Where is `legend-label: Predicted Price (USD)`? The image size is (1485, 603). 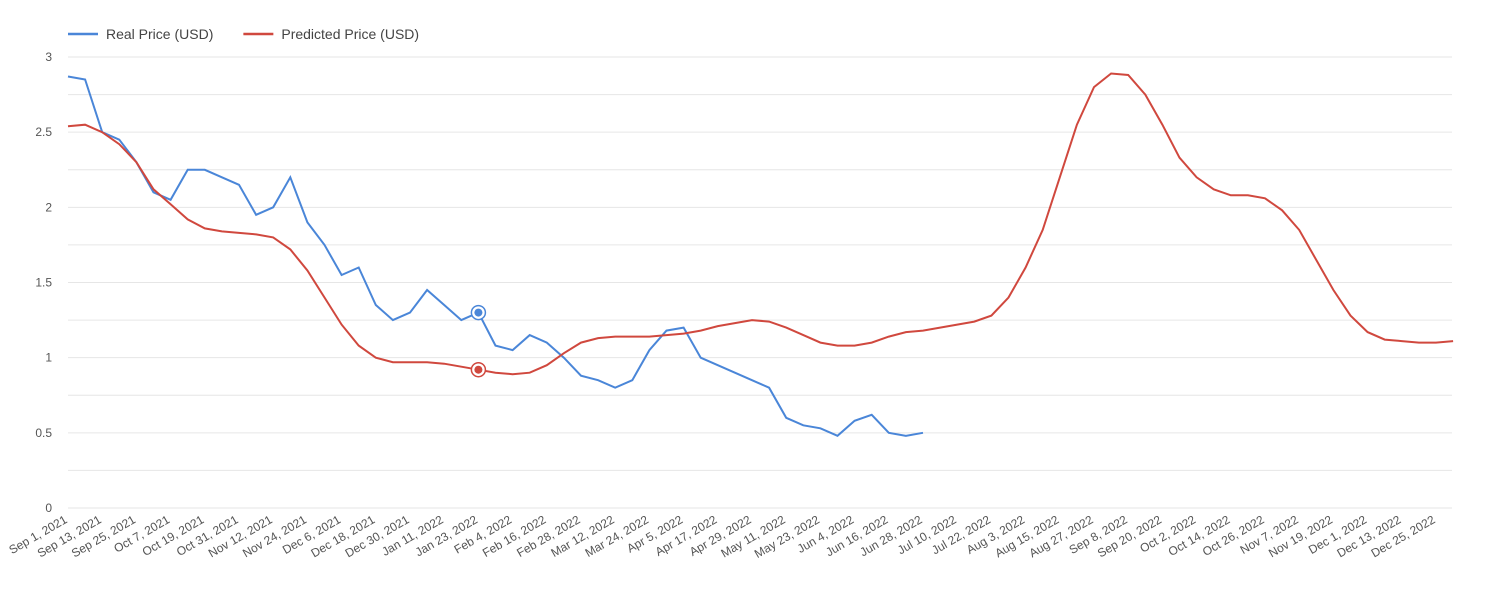 legend-label: Predicted Price (USD) is located at coordinates (350, 34).